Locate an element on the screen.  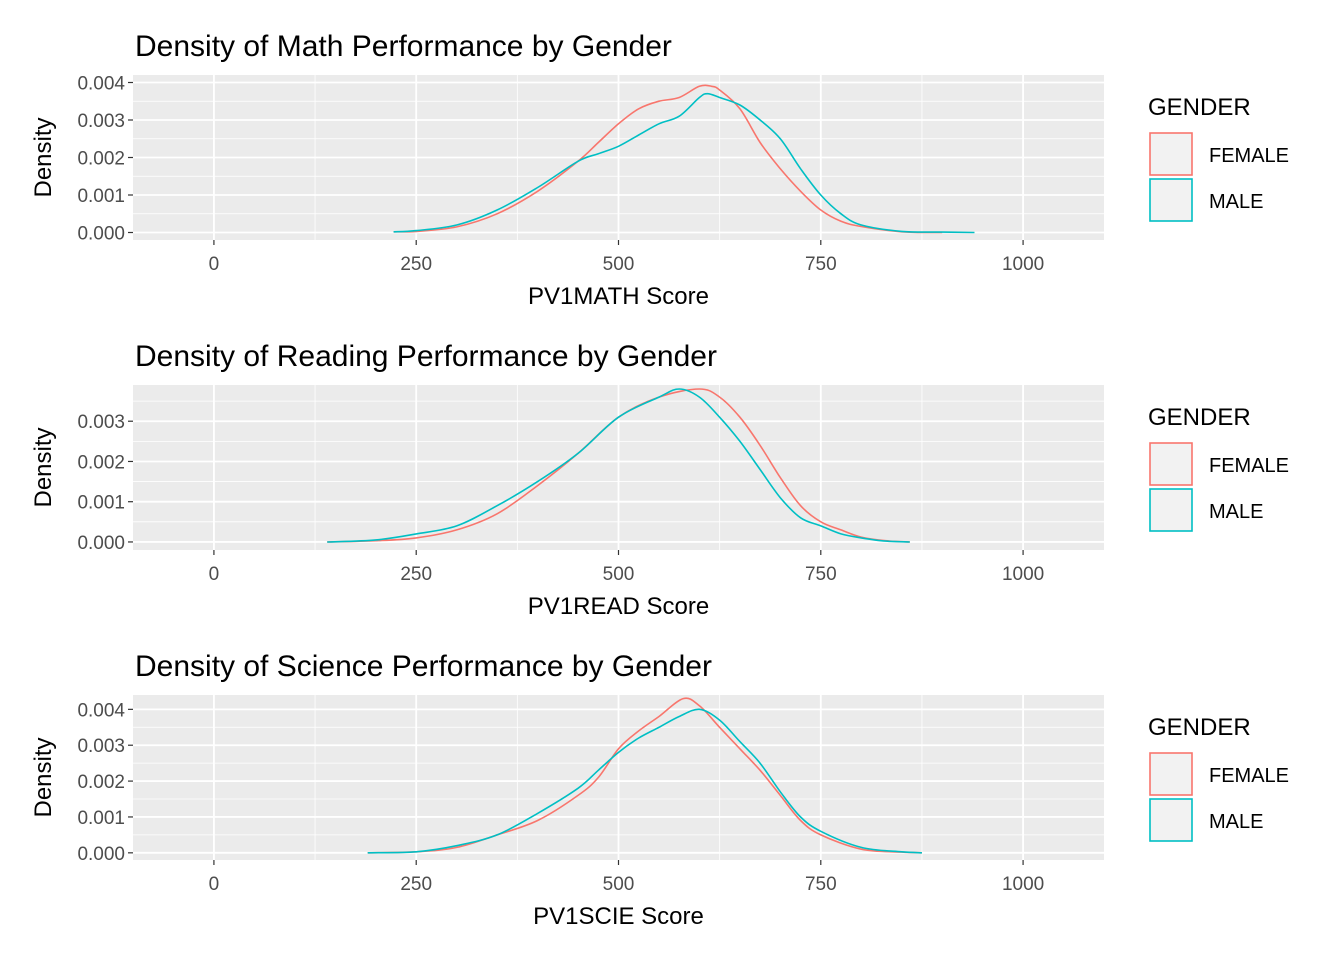
x-axis-title: PV1SCIE Score is located at coordinates (618, 916).